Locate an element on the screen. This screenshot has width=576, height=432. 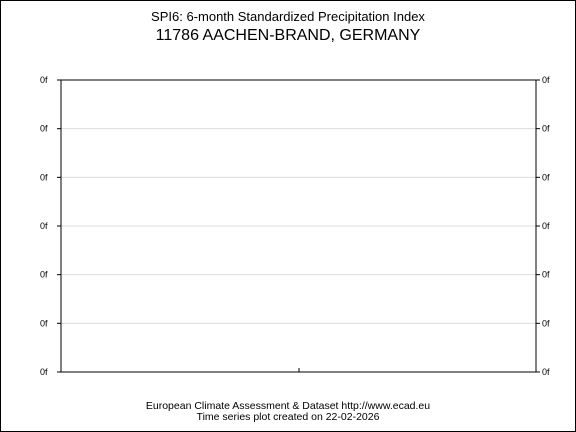
footer-created-date: Time series plot created on 22-02-2026 is located at coordinates (288, 417).